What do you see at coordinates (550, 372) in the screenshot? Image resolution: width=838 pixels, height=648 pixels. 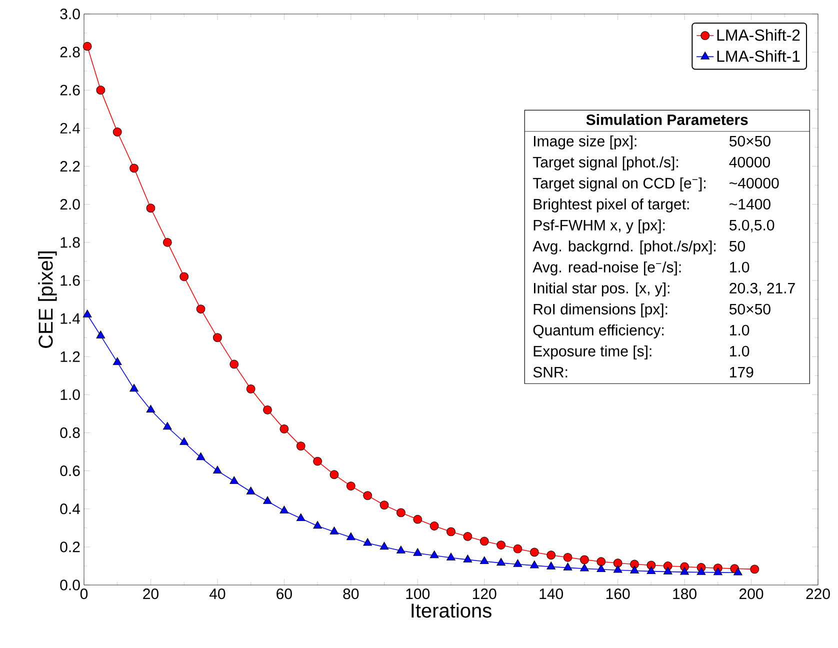 I see `annotation: SNR:` at bounding box center [550, 372].